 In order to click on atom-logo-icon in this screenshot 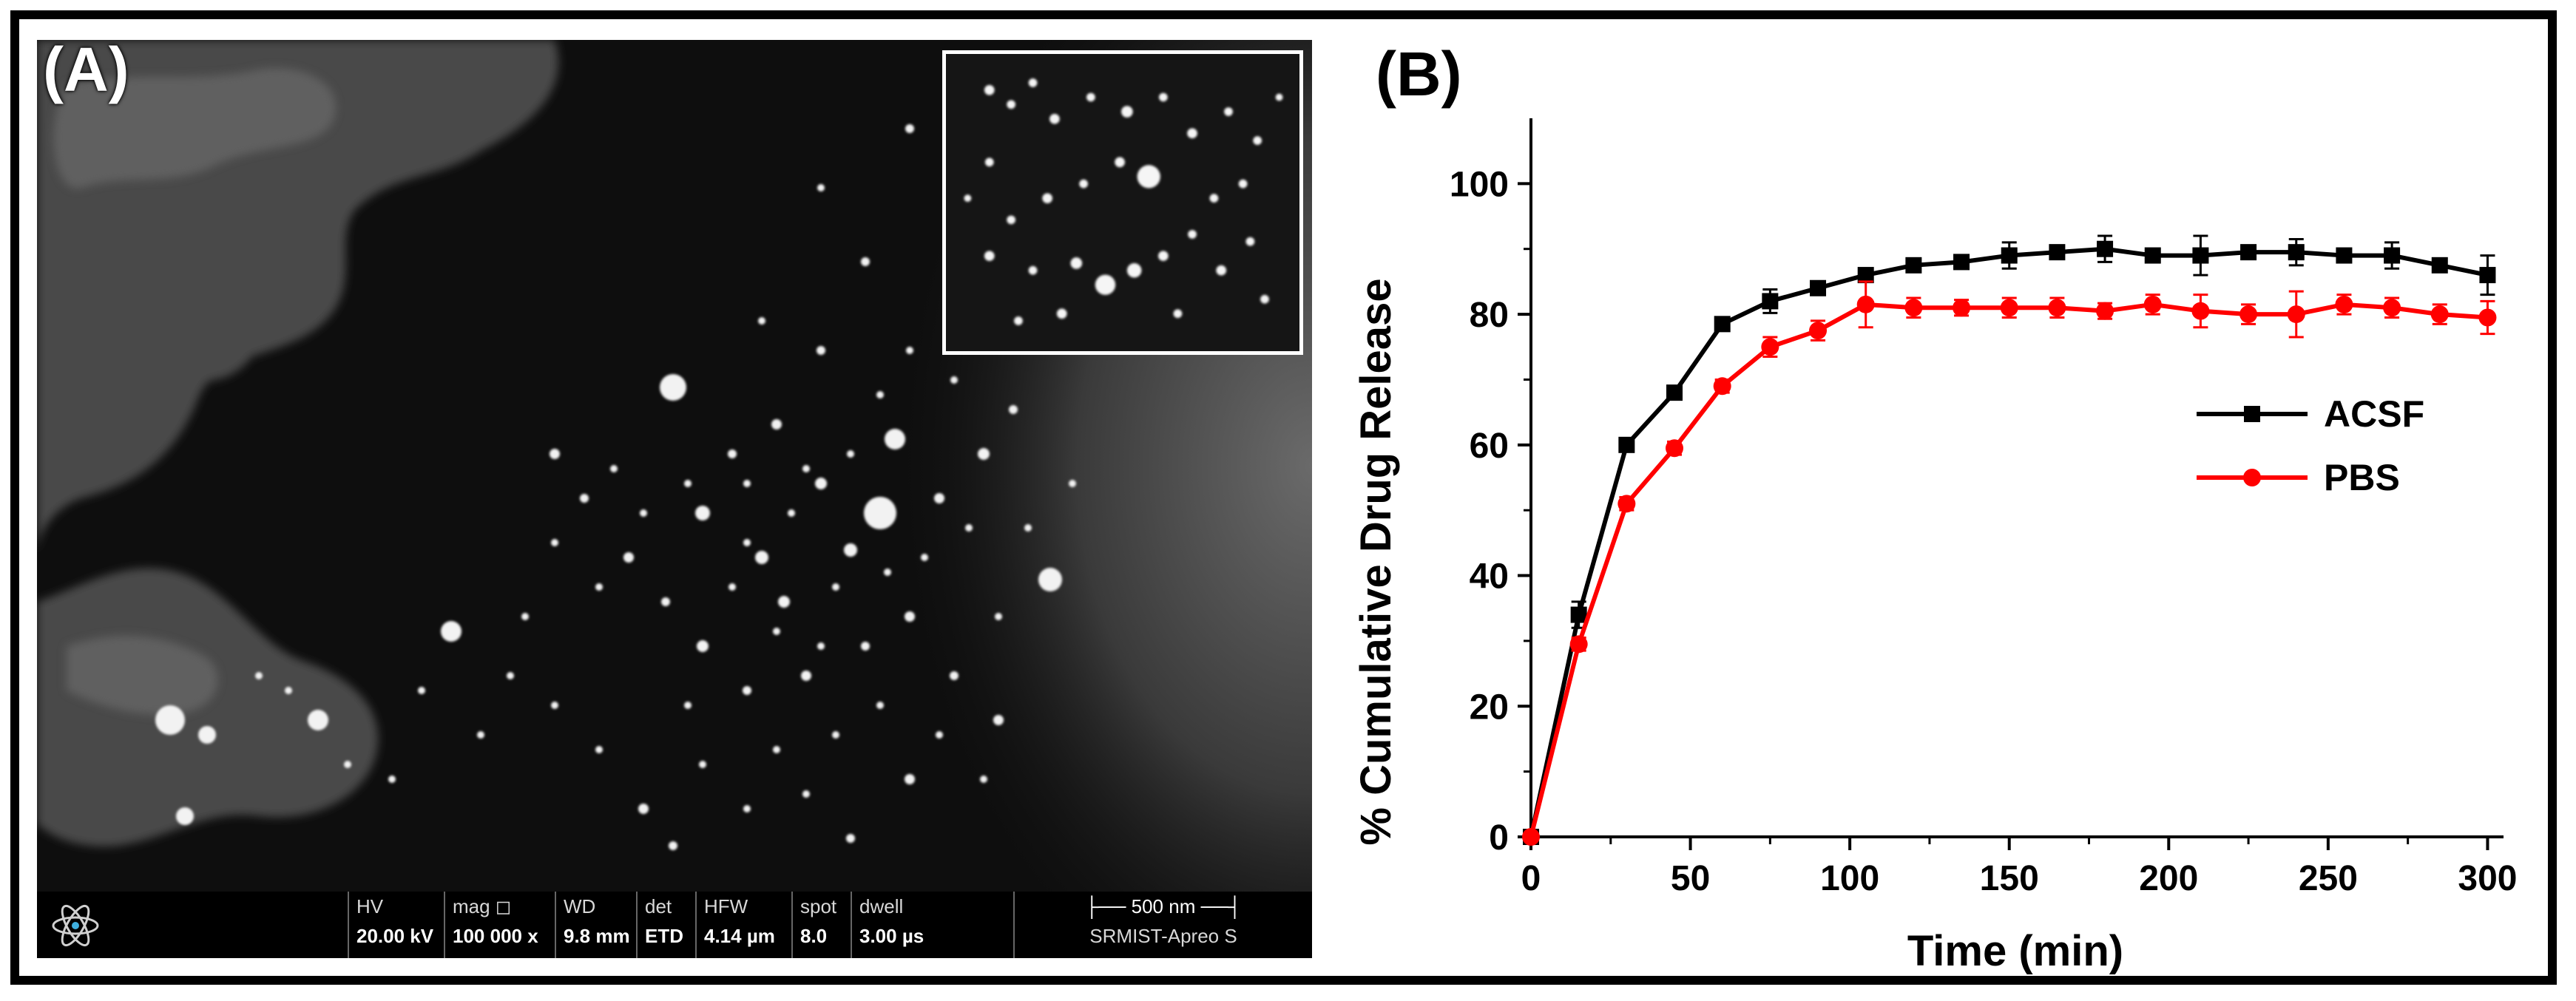, I will do `click(75, 925)`.